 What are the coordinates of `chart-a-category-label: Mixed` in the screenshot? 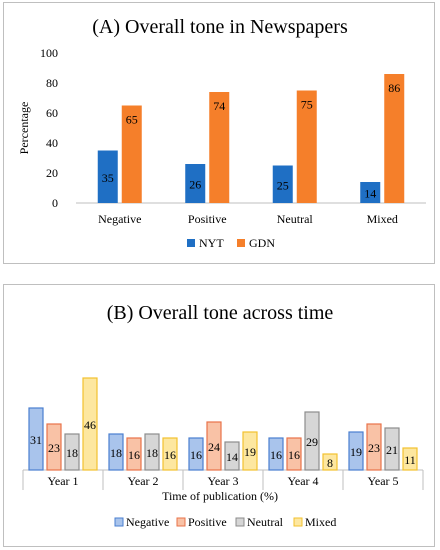 It's located at (382, 219).